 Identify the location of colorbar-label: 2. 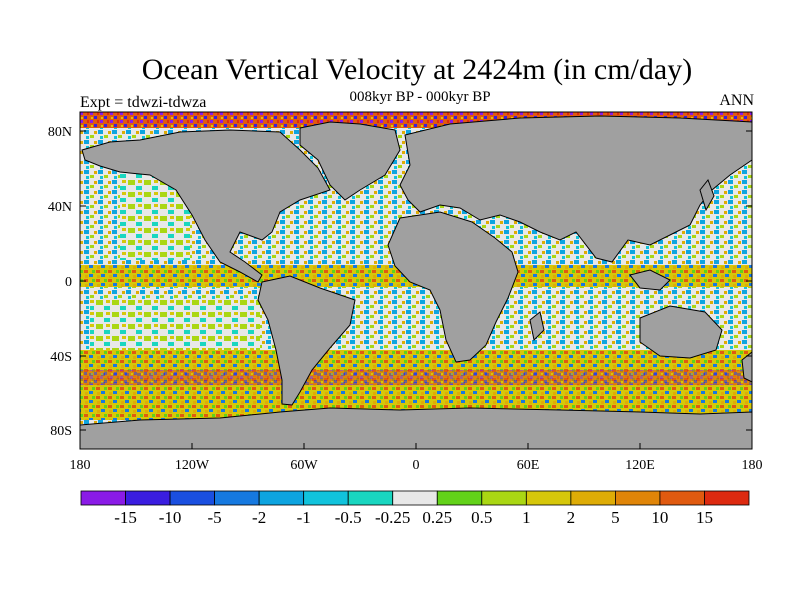
(571, 517).